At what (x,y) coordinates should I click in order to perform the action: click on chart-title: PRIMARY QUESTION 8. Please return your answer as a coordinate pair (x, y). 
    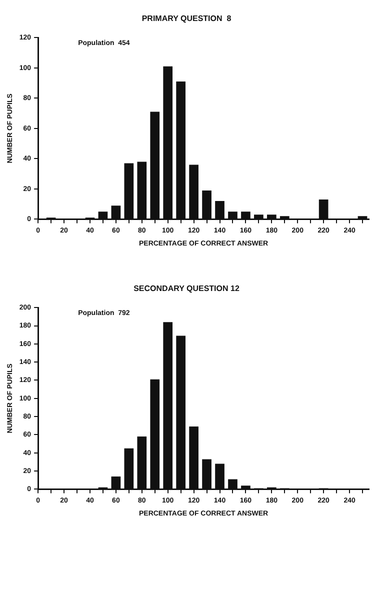
    Looking at the image, I should click on (187, 19).